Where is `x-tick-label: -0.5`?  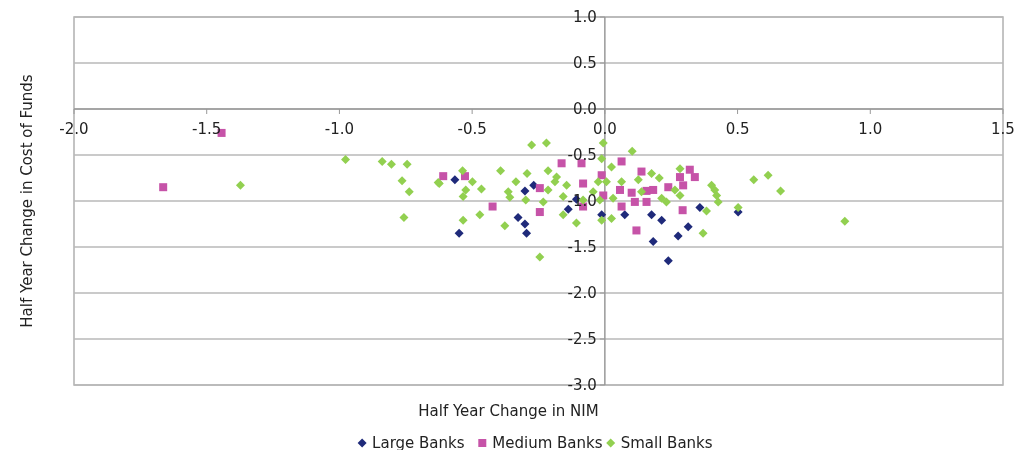
x-tick-label: -0.5 is located at coordinates (472, 129).